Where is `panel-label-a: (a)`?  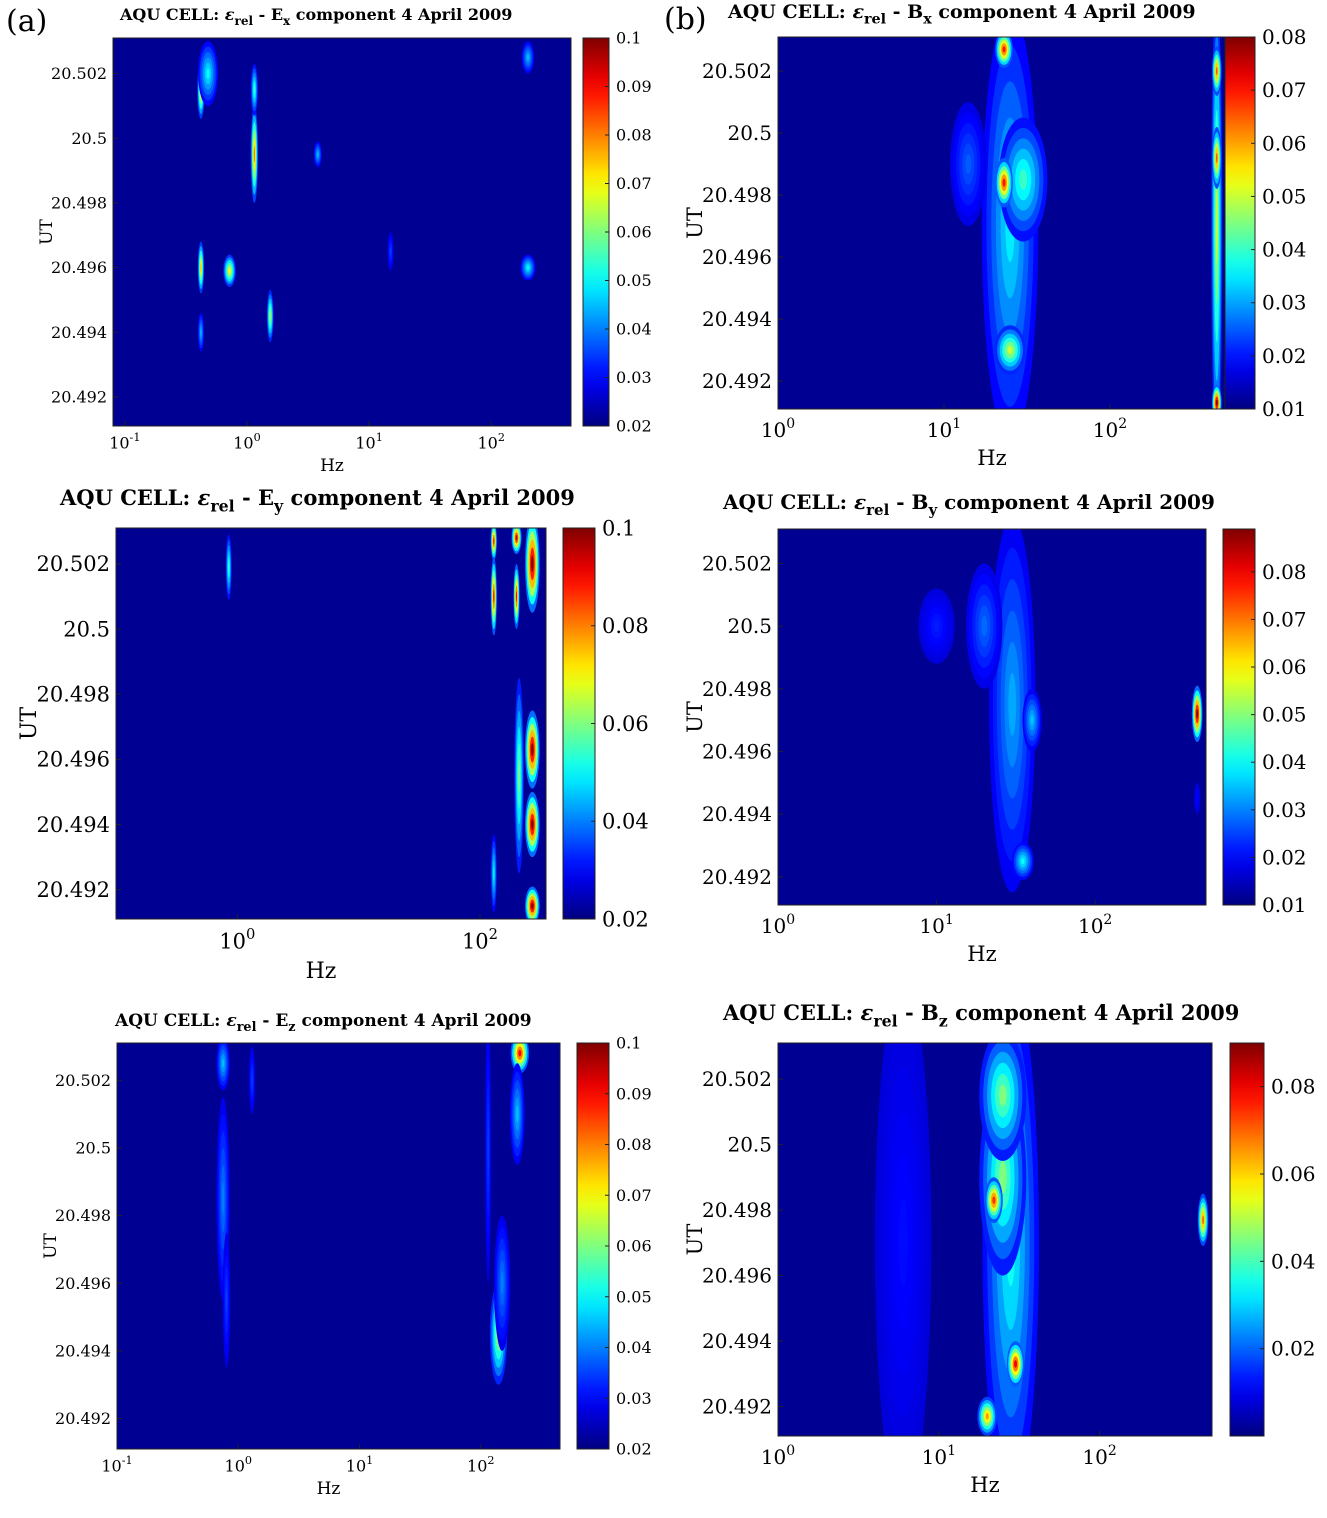 panel-label-a: (a) is located at coordinates (27, 21).